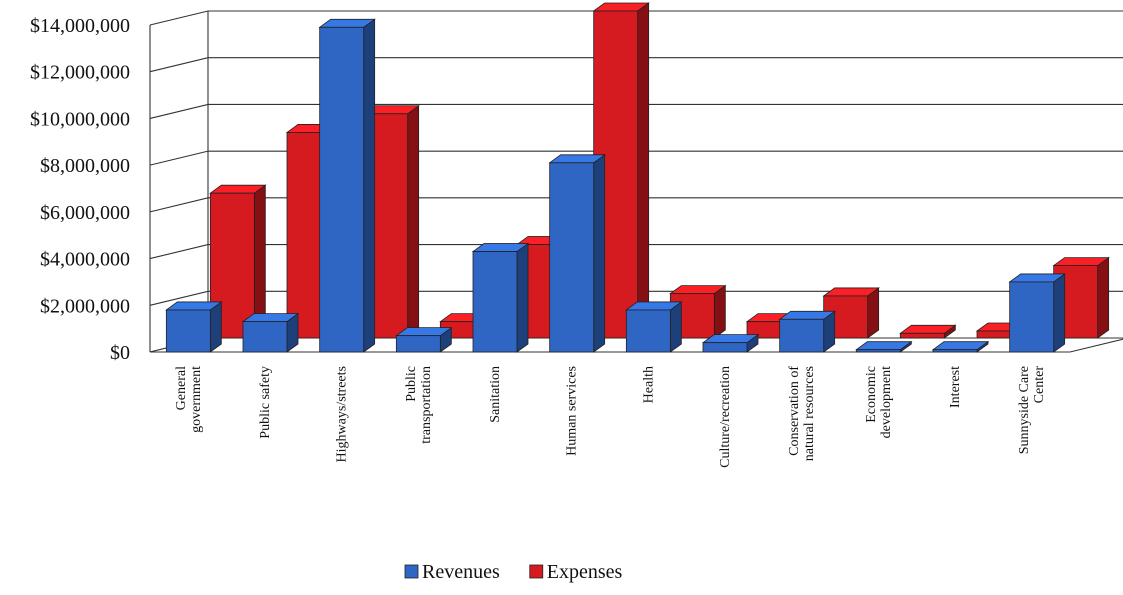 The height and width of the screenshot is (595, 1123). Describe the element at coordinates (85, 306) in the screenshot. I see `y-tick-label: $2,000,000` at that location.